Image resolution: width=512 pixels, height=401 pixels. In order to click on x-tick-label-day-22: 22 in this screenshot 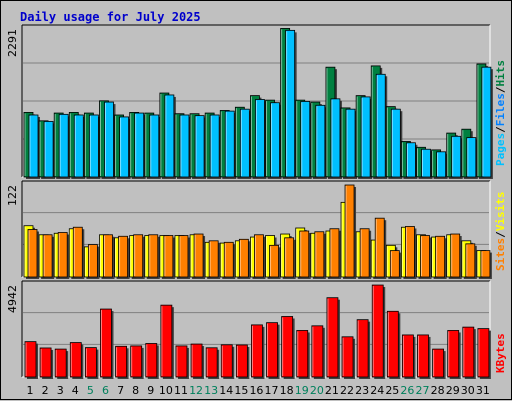, I will do `click(347, 390)`.